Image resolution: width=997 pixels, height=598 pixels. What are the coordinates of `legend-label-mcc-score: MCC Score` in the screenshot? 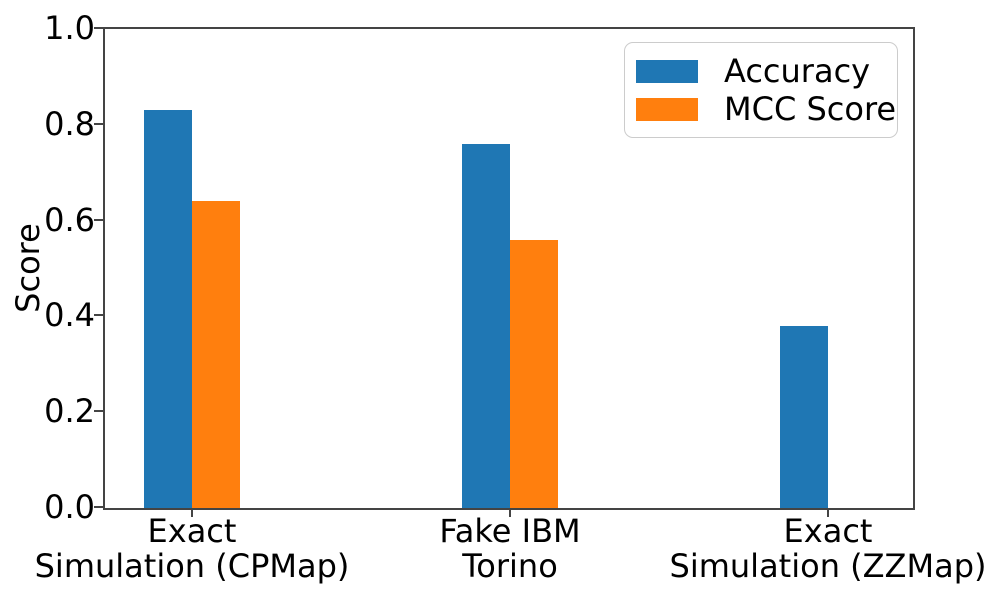 It's located at (810, 109).